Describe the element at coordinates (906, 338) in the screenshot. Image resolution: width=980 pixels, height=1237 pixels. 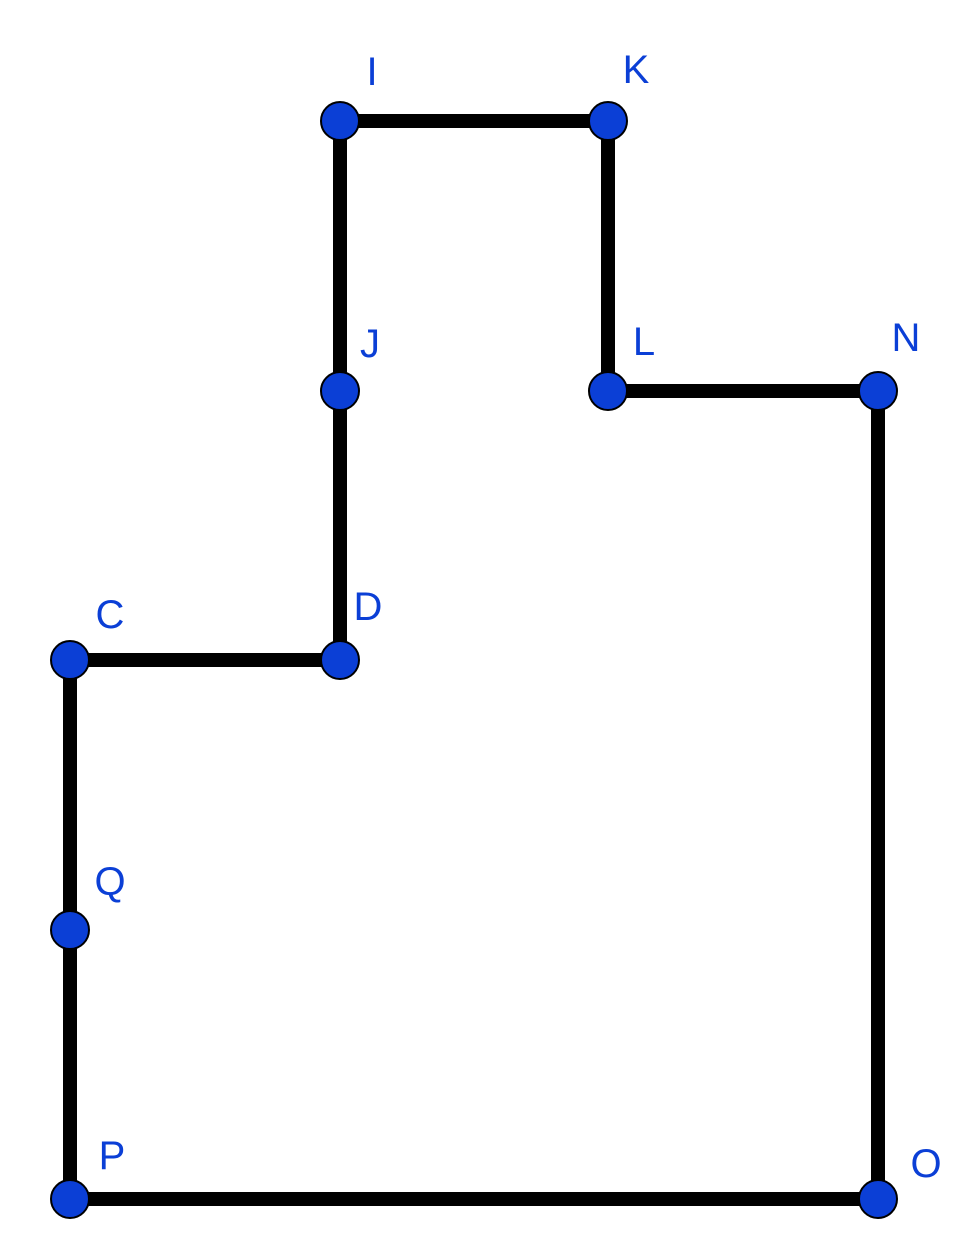
I see `vertex-label-n: N` at that location.